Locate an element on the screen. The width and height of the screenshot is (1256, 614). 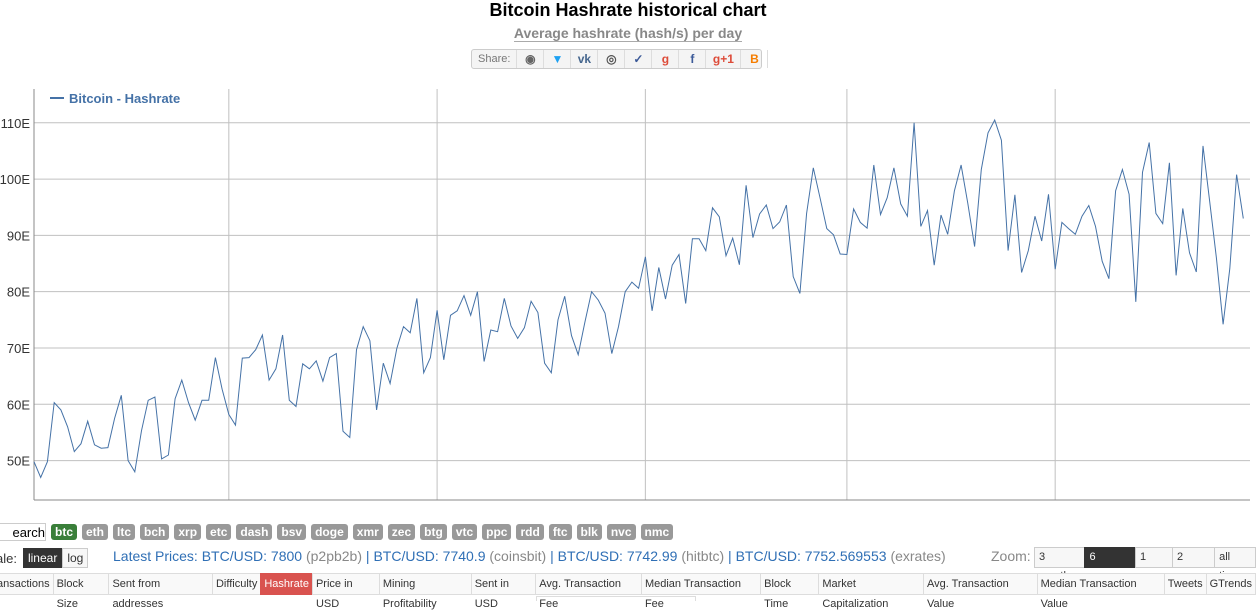
coin-nvc: nvc is located at coordinates (621, 532).